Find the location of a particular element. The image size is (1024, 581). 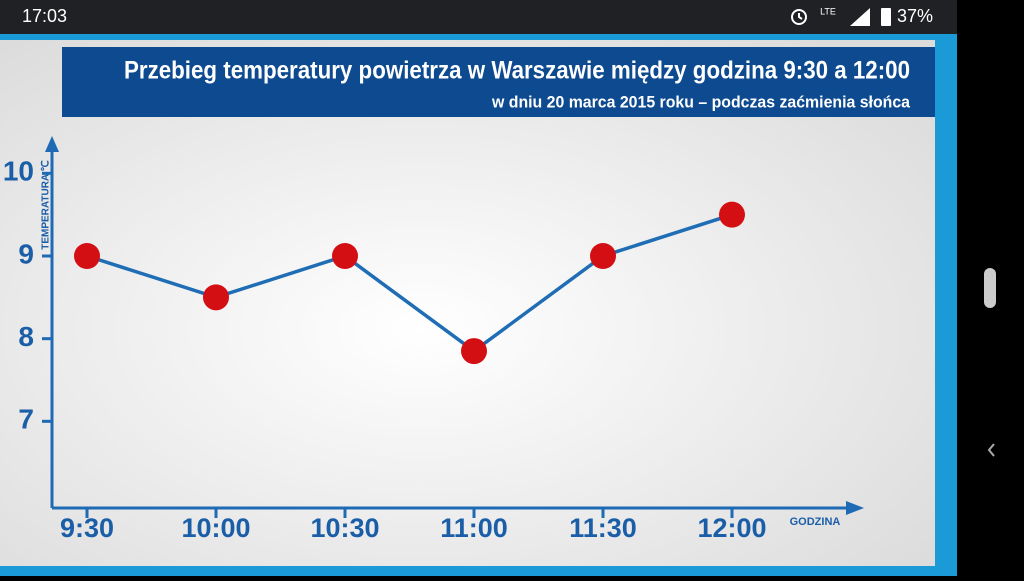

y-tick-label: 9 is located at coordinates (26, 253).